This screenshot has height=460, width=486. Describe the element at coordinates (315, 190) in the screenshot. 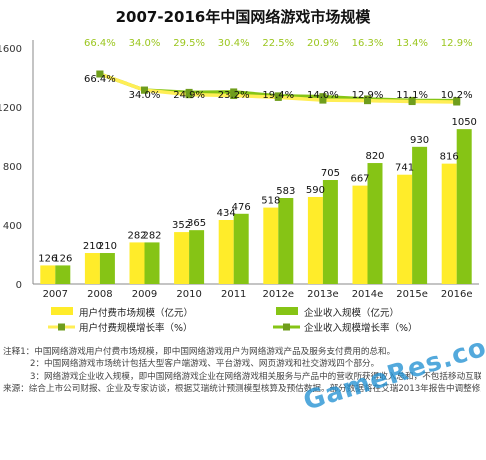

I see `bar-label-user-pay: 590` at that location.